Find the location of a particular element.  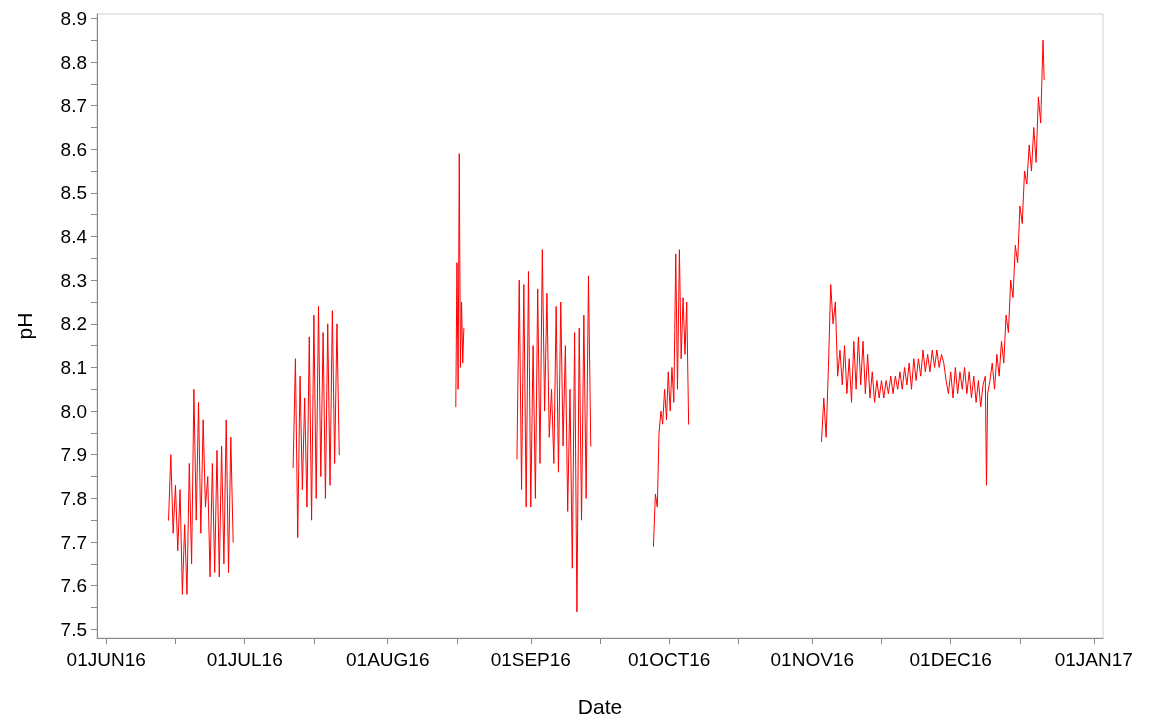

y-tick-label: 7.7 is located at coordinates (73, 542).